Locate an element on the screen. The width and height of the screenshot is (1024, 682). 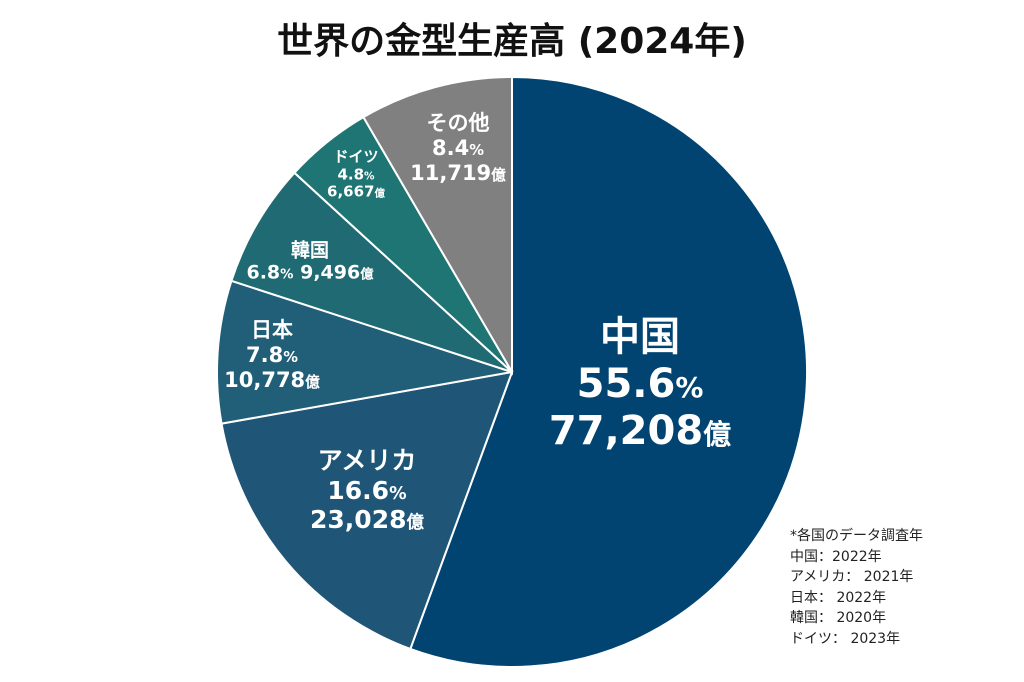
slice-label: 韓国 6.8% 9,496億 is located at coordinates (309, 262).